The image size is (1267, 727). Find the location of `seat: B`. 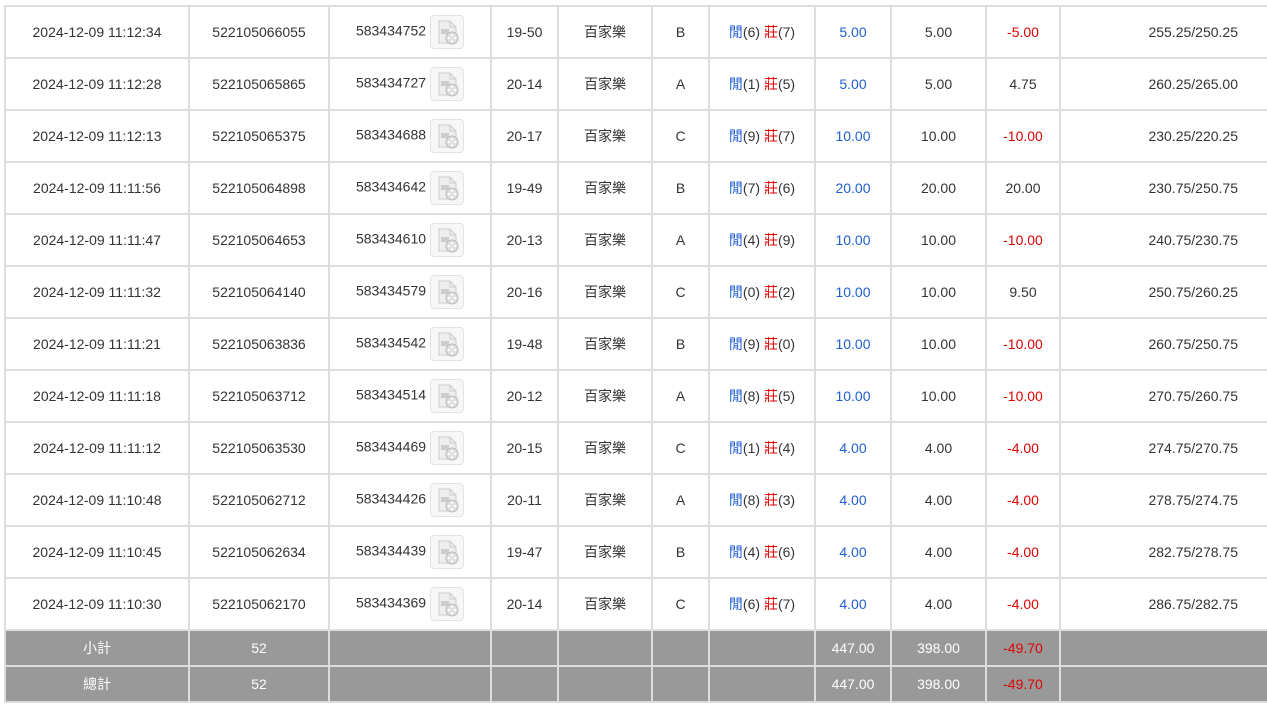

seat: B is located at coordinates (680, 188).